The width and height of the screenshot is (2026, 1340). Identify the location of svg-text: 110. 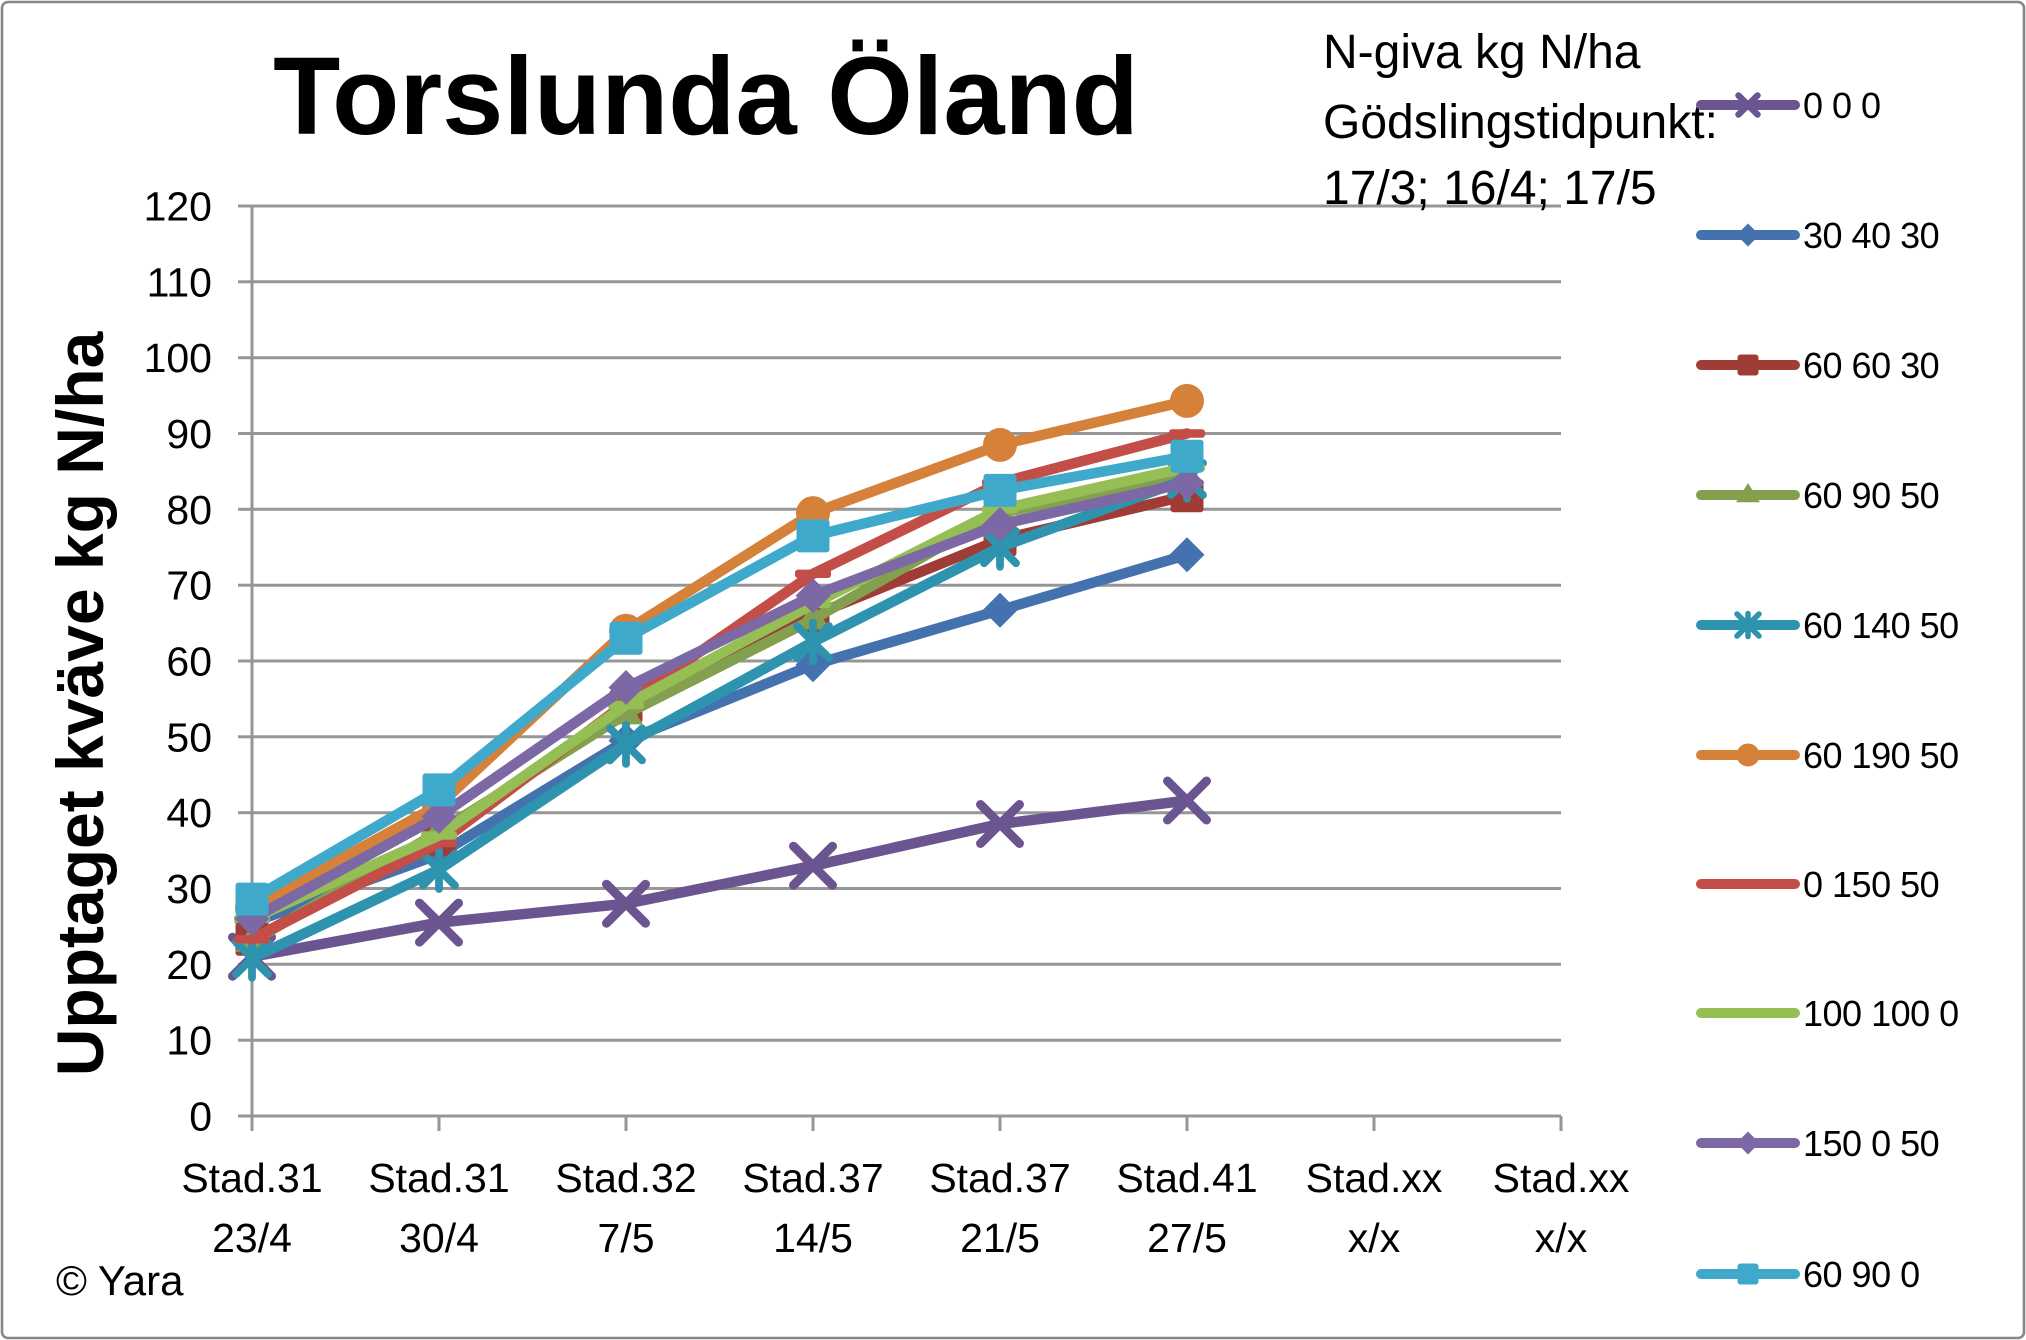
(179, 282).